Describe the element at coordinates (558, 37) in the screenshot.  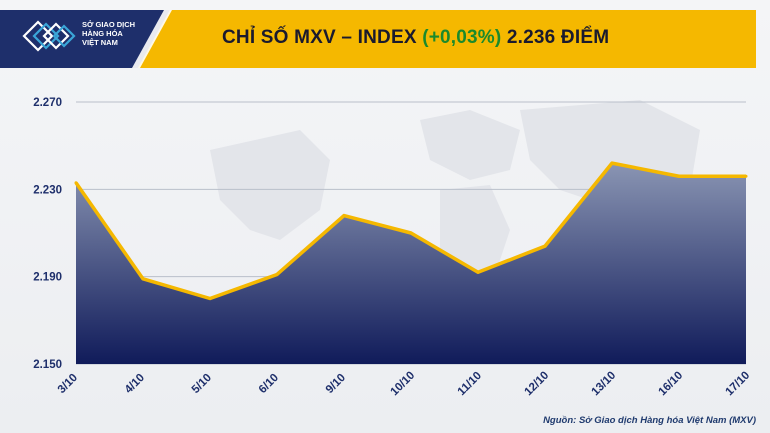
I see `title-value: 2.236 ĐIỂM` at that location.